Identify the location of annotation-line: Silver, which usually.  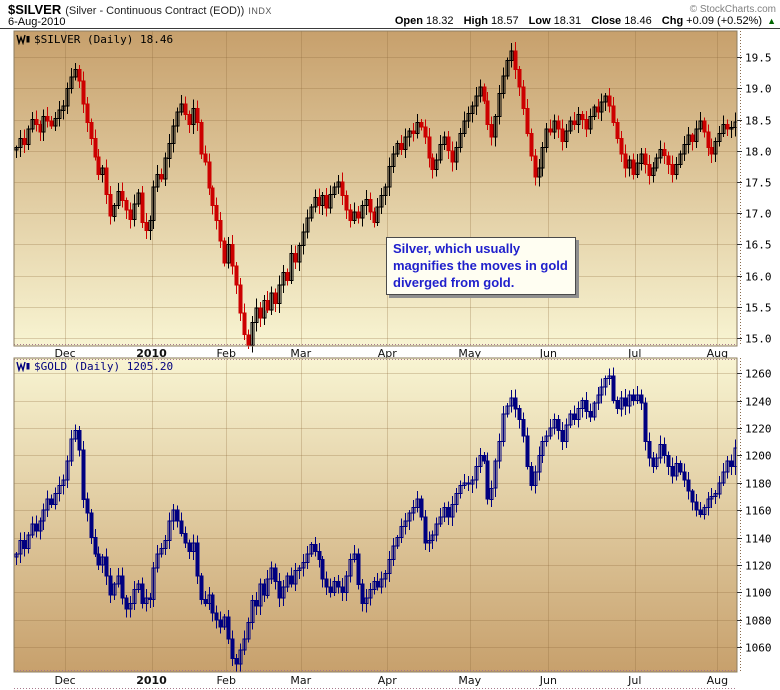
(457, 248).